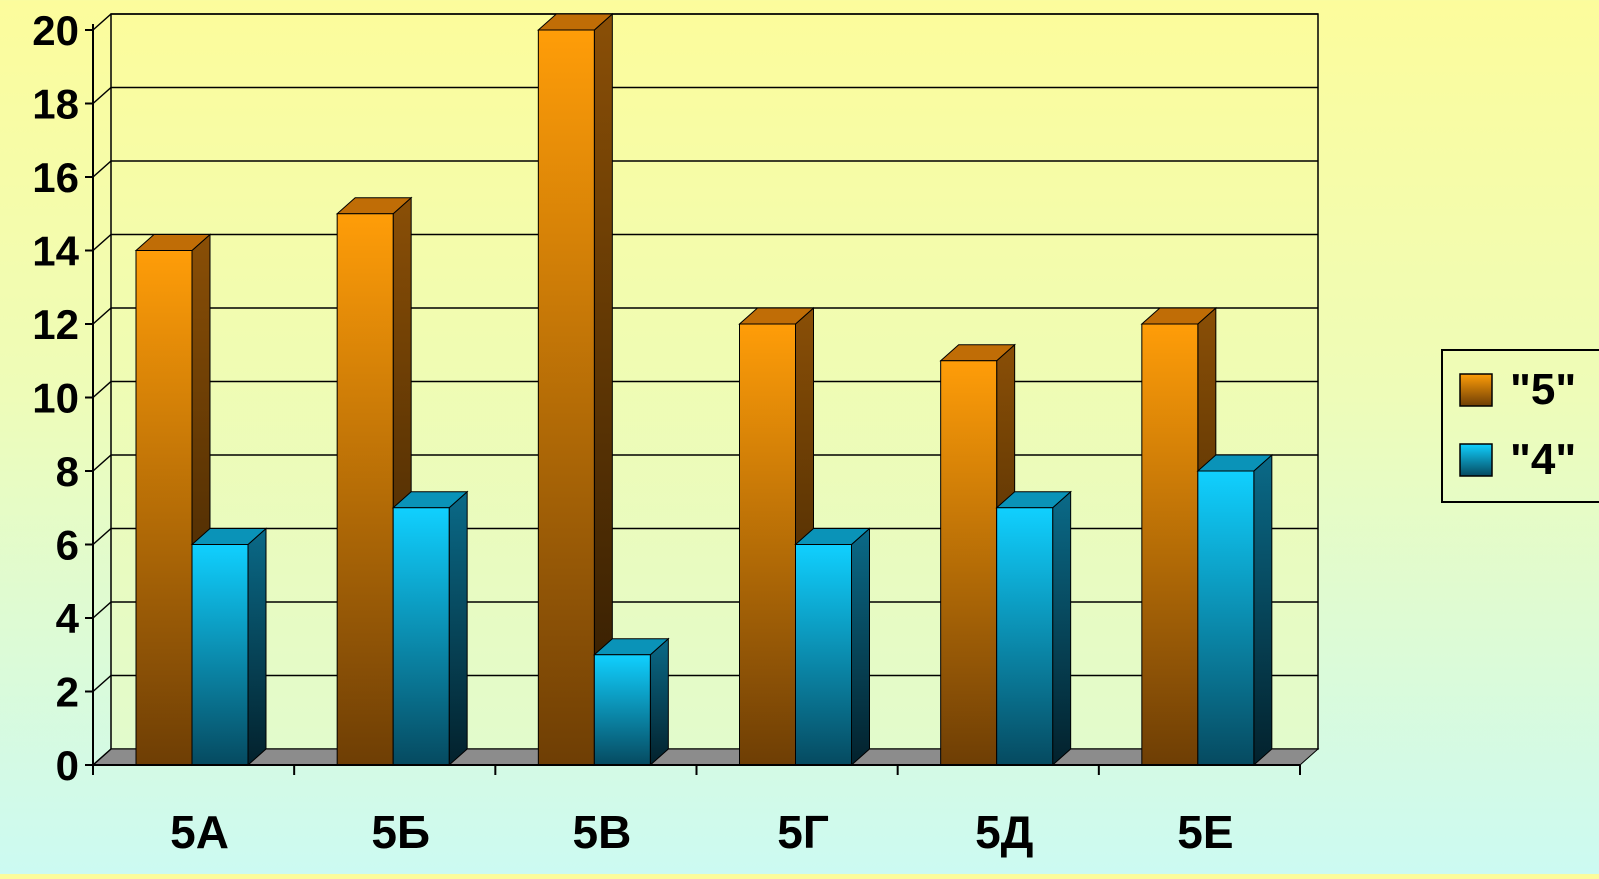 The image size is (1599, 879). What do you see at coordinates (1543, 389) in the screenshot?
I see `legend-label: "5"` at bounding box center [1543, 389].